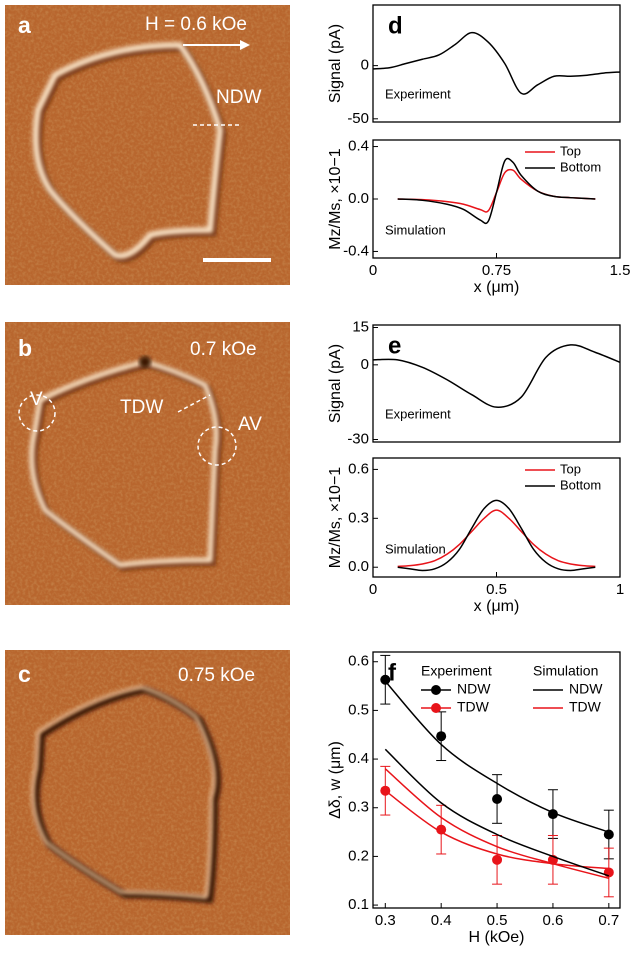 The image size is (632, 957). I want to click on mfm-image-a: a H = 0.6 kOe NDW, so click(147, 145).